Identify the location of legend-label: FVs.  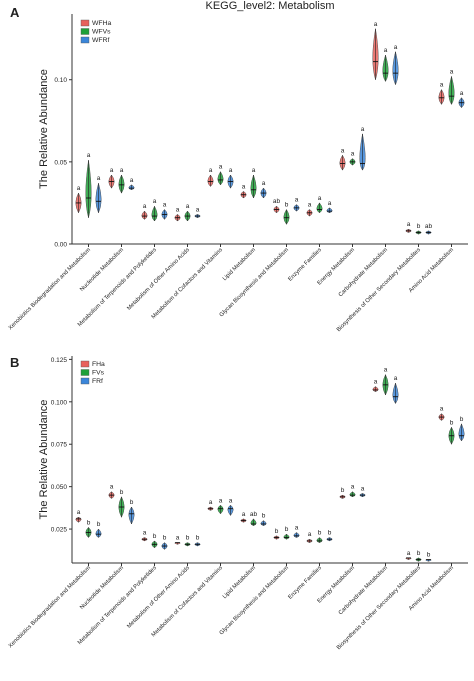
(98, 373).